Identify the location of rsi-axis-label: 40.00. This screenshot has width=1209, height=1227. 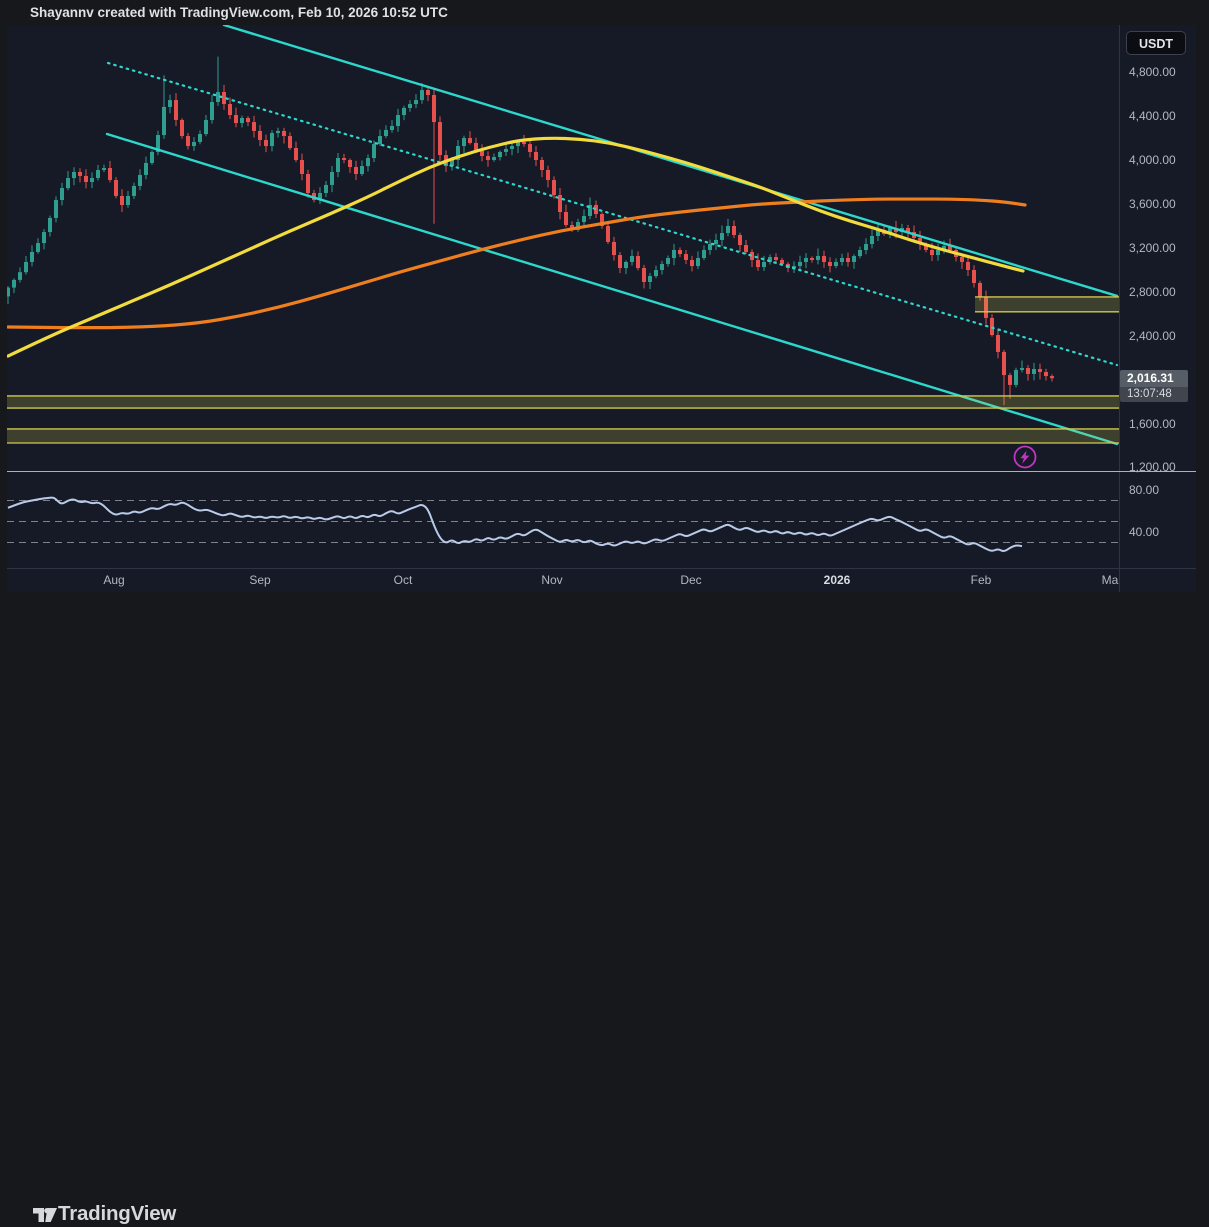
(1144, 532).